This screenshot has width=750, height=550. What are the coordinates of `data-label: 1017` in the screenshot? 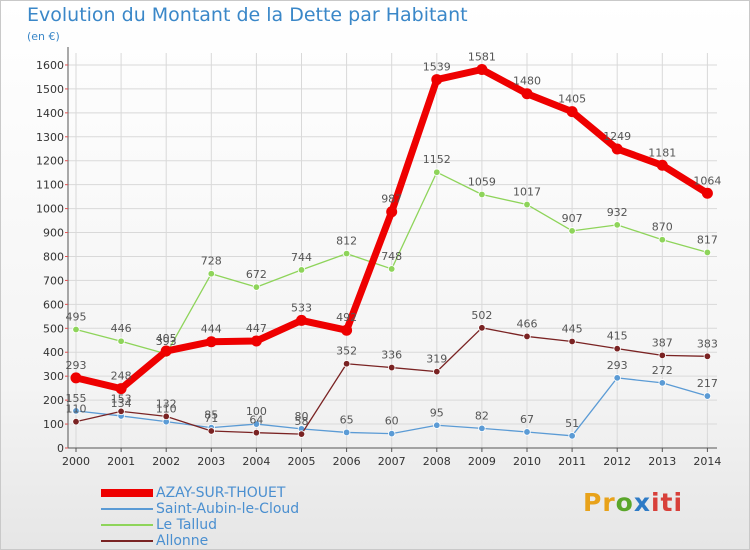 It's located at (527, 192).